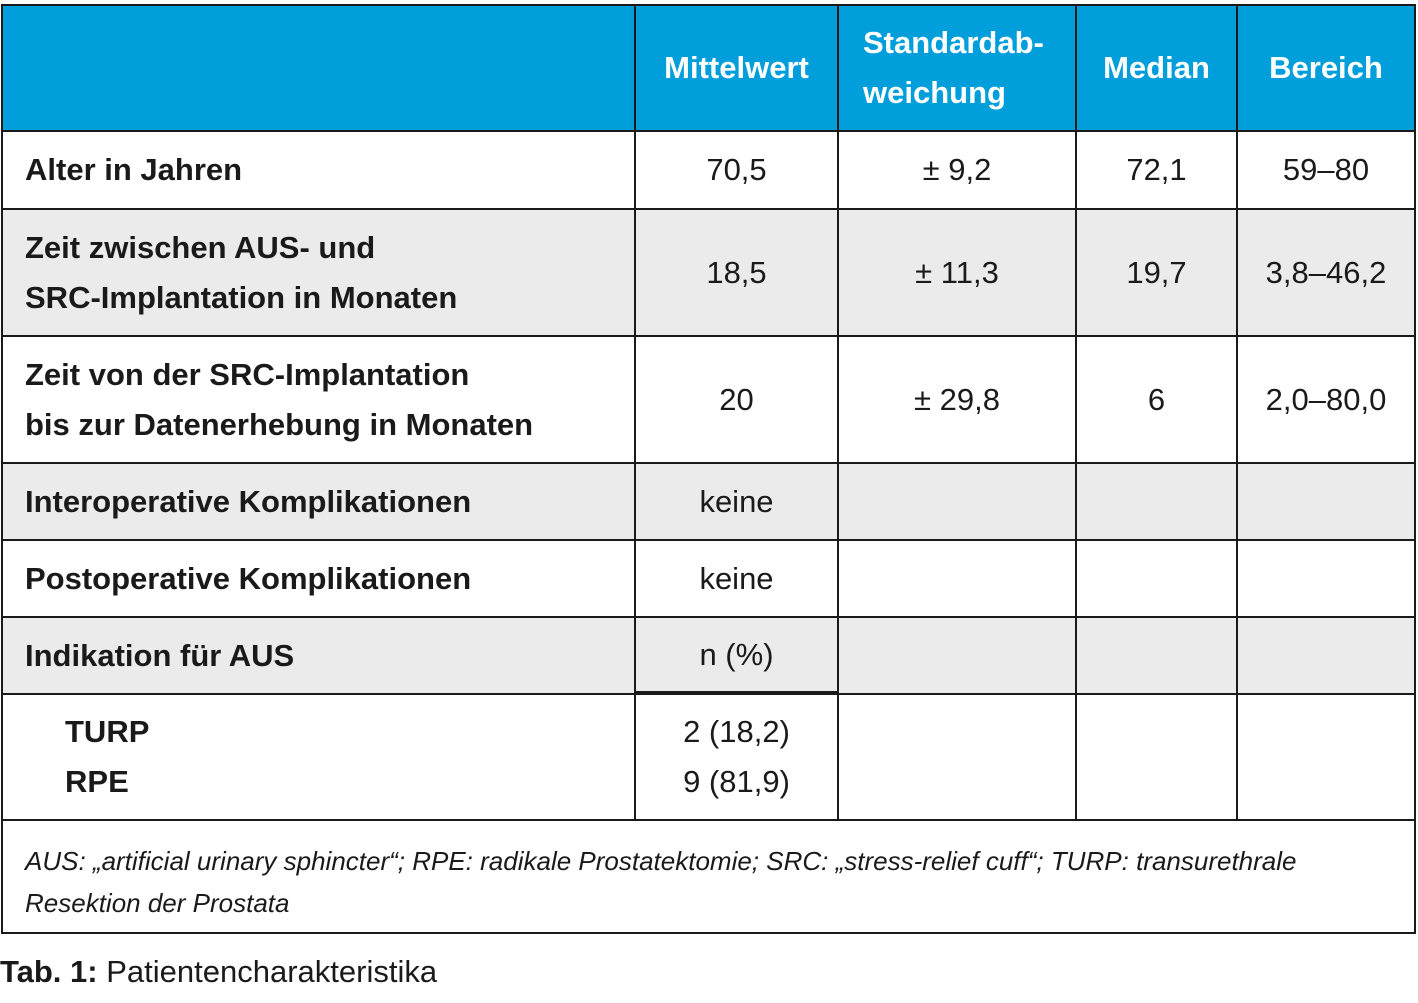 The width and height of the screenshot is (1418, 1003). What do you see at coordinates (737, 758) in the screenshot?
I see `row-indication-items-values: 2 (18,2) 9 (81,9)` at bounding box center [737, 758].